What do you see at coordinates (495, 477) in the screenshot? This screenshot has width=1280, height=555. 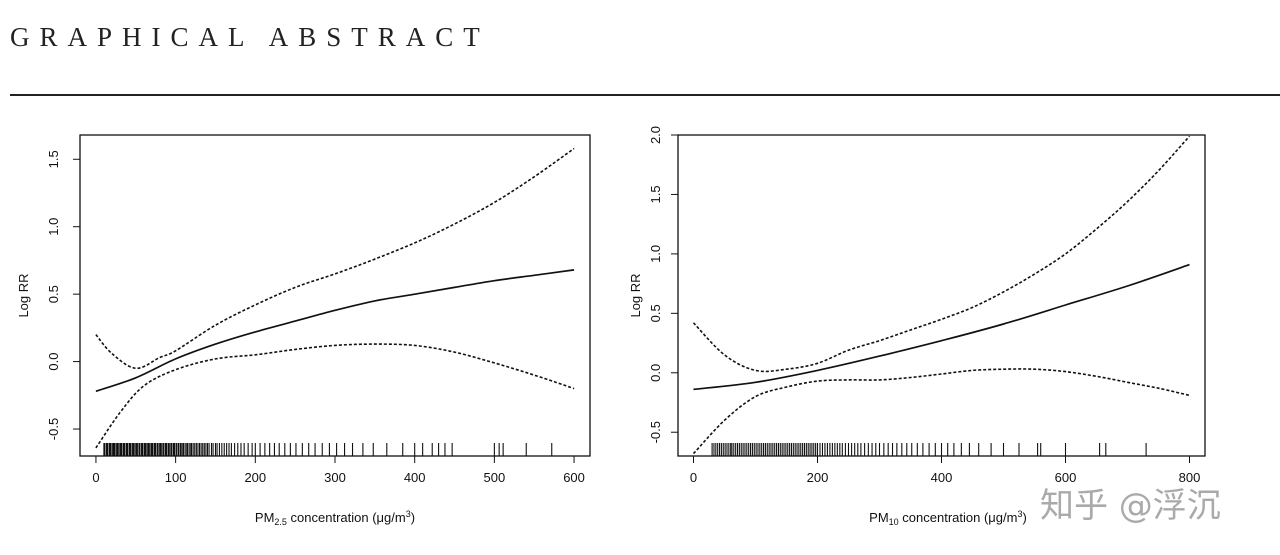 I see `x-tick-label: 500` at bounding box center [495, 477].